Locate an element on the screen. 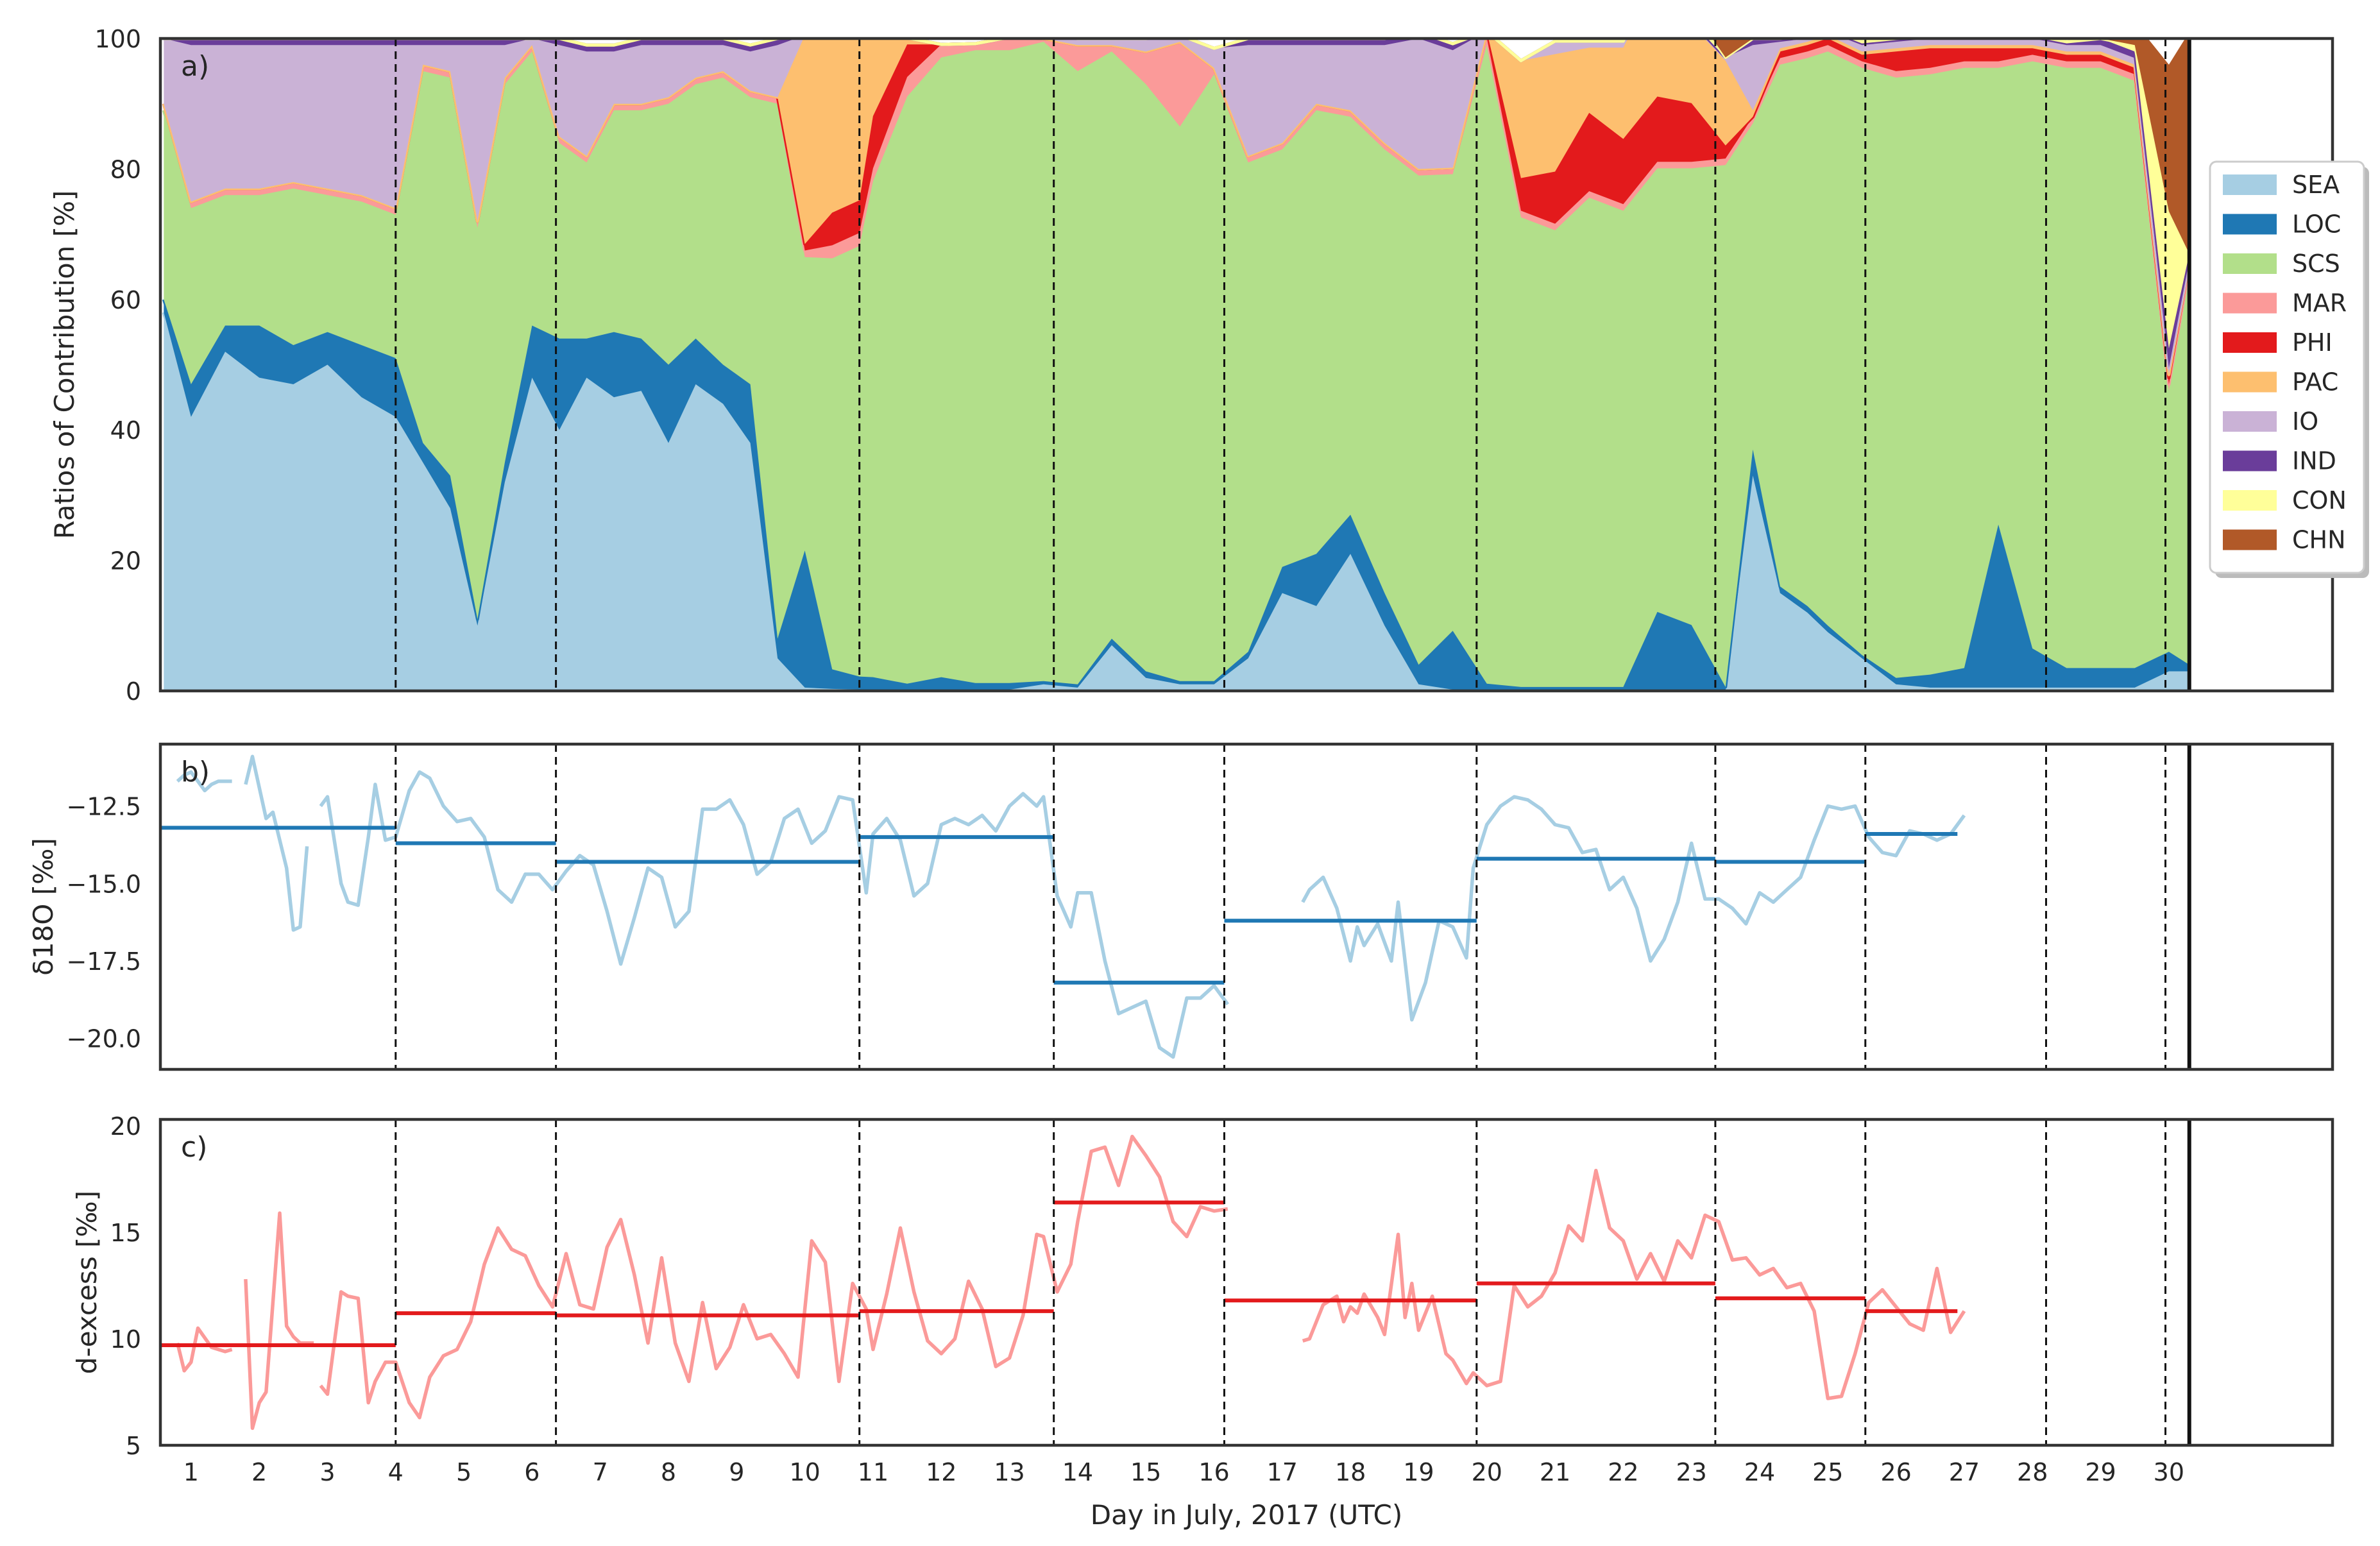 The height and width of the screenshot is (1546, 2380). legend-swatch-ind is located at coordinates (2250, 460).